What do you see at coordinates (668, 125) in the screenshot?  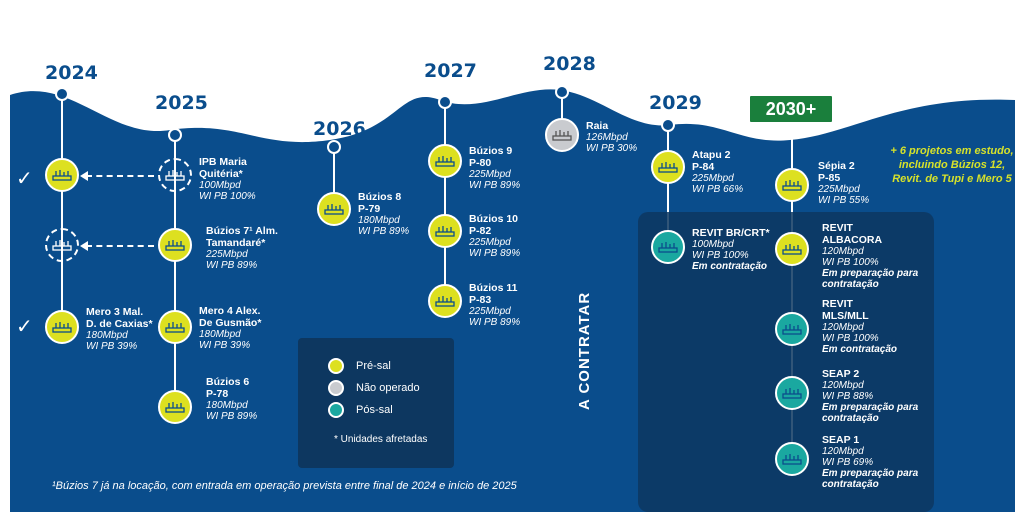 I see `year-marker-2029` at bounding box center [668, 125].